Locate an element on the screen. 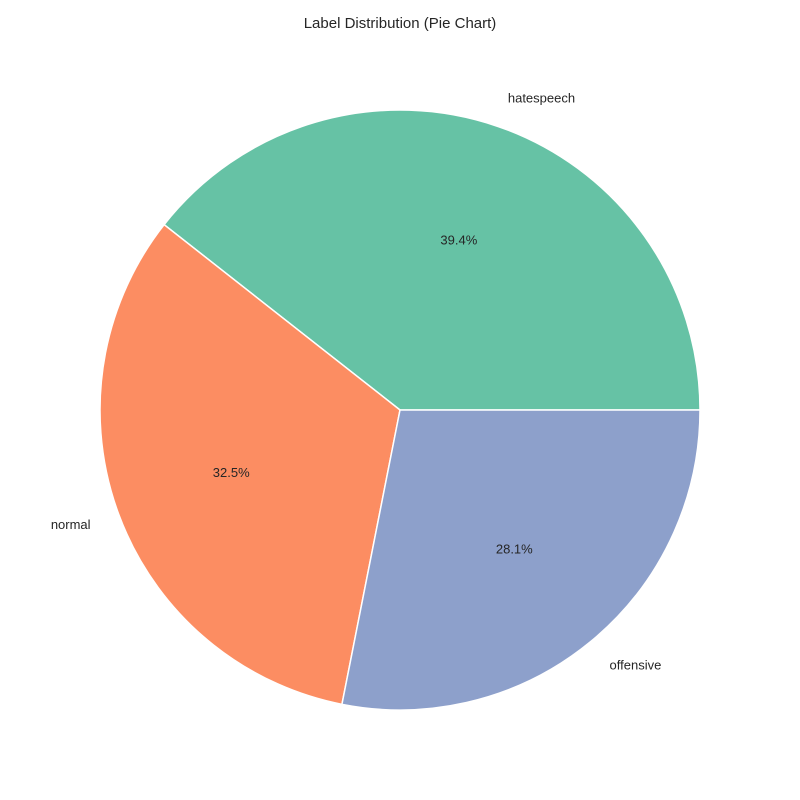 This screenshot has height=800, width=800. percent-label-offensive: 28.1% is located at coordinates (514, 549).